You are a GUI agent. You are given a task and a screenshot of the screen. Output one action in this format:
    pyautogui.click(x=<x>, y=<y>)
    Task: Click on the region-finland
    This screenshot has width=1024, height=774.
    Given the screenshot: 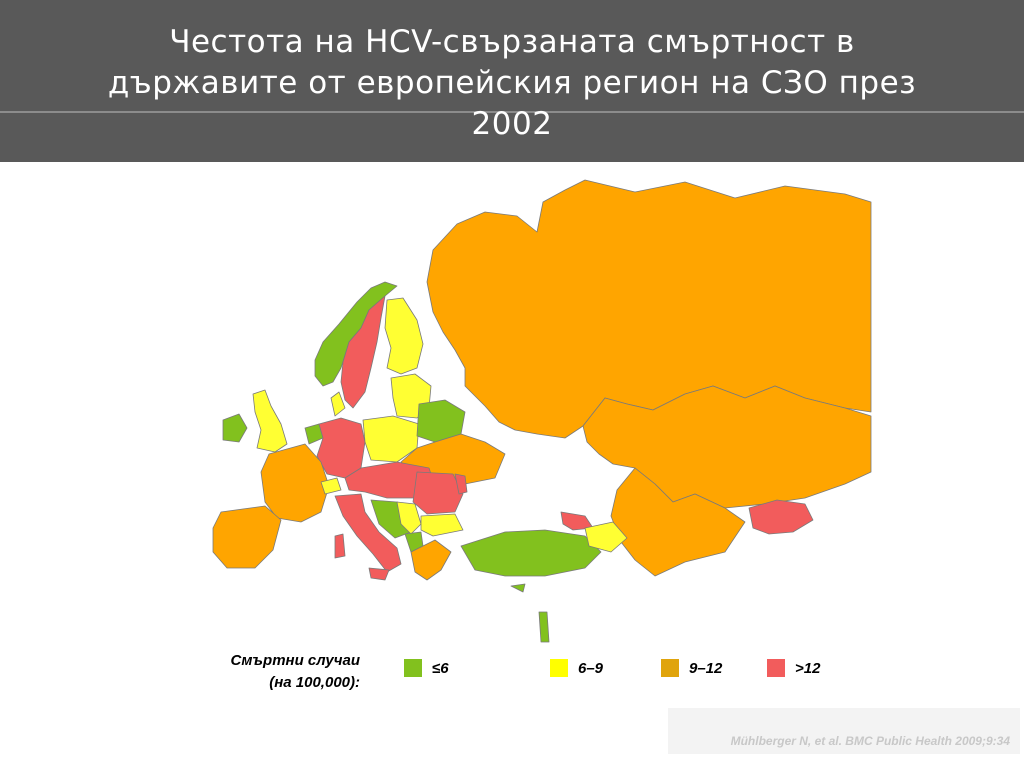 What is the action you would take?
    pyautogui.click(x=404, y=336)
    